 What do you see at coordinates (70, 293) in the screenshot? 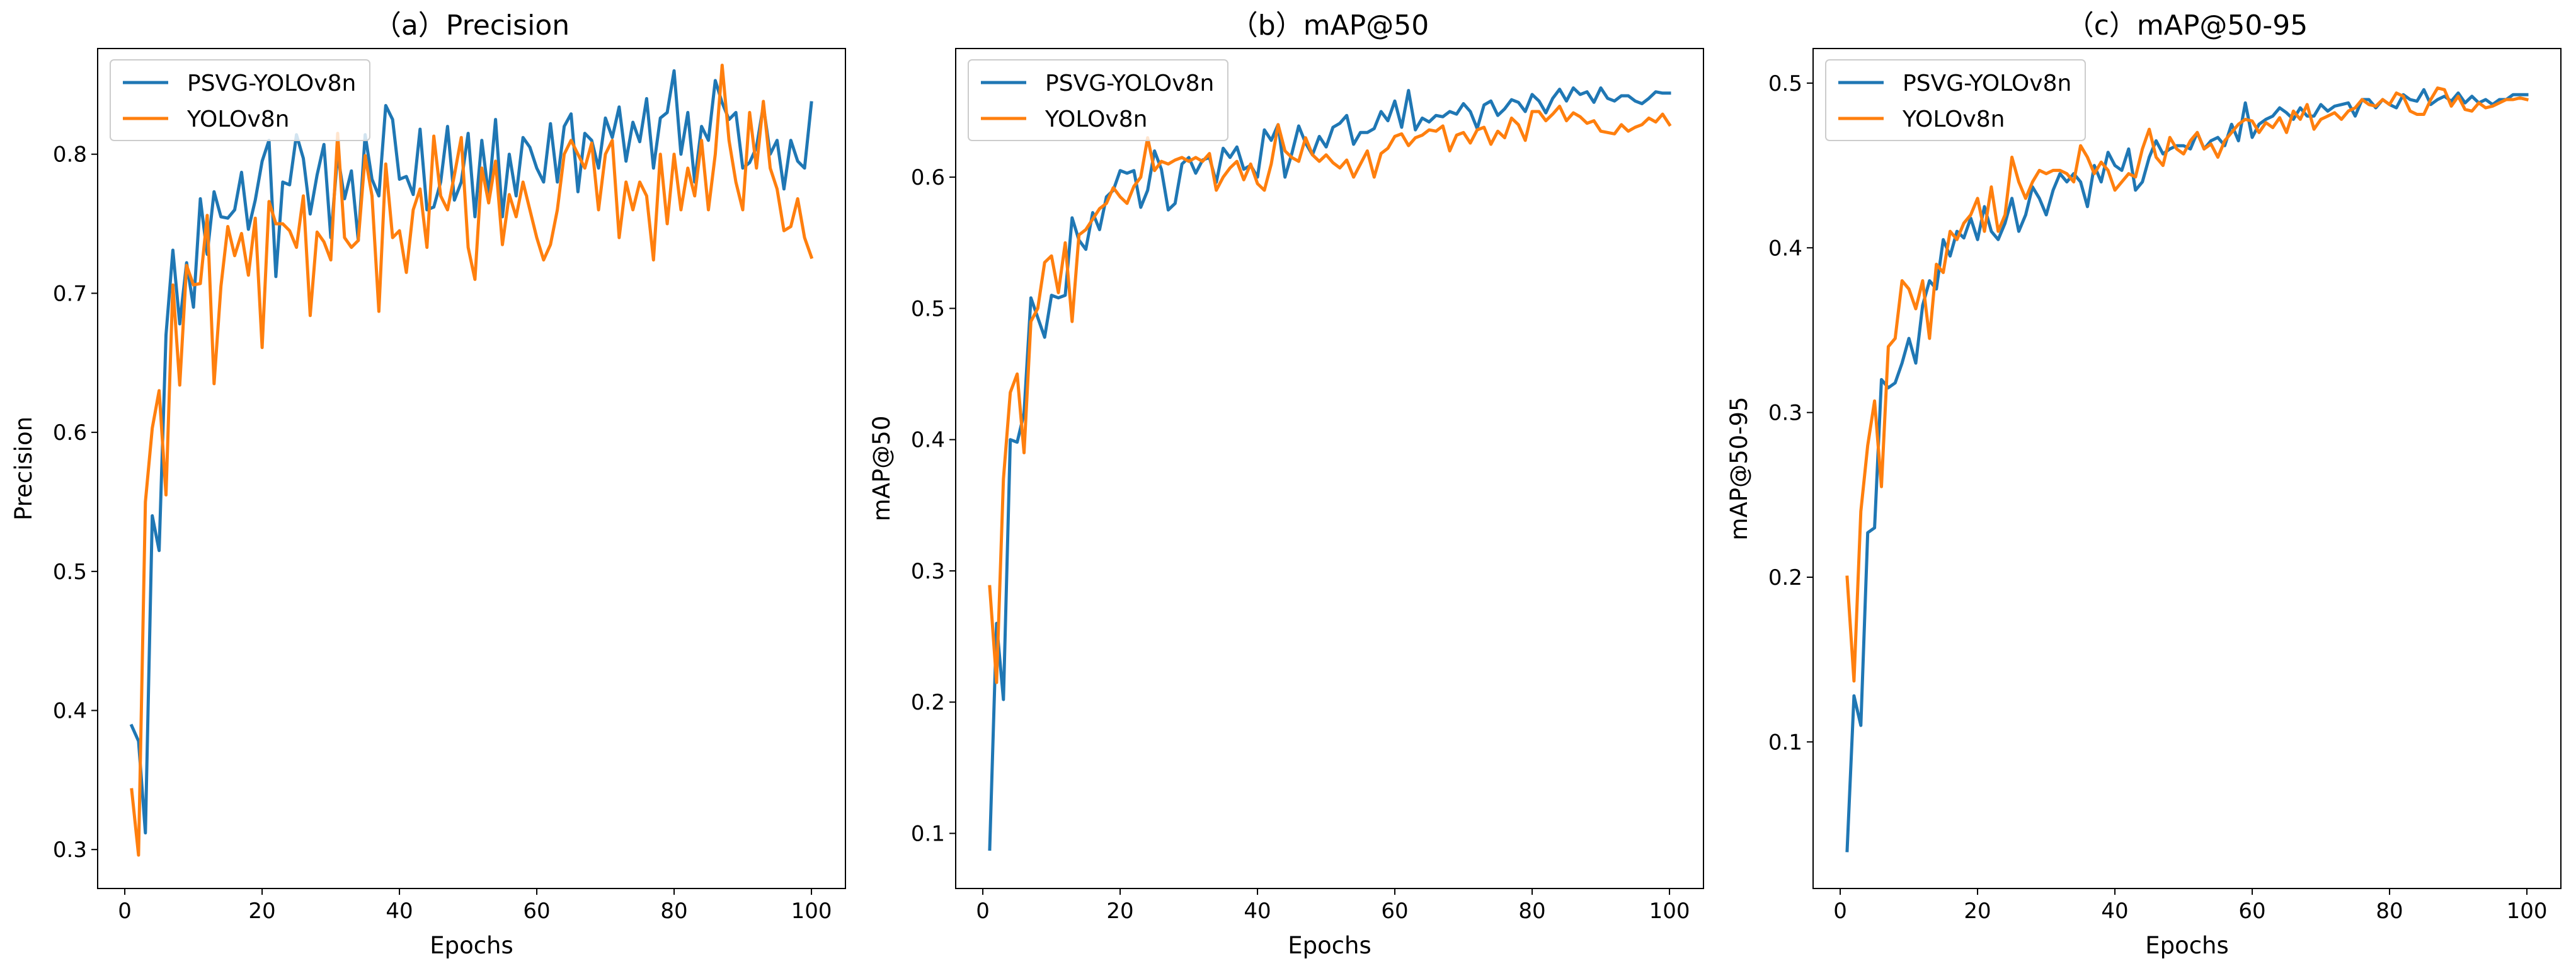
I see `y-tick-label: 0.7` at bounding box center [70, 293].